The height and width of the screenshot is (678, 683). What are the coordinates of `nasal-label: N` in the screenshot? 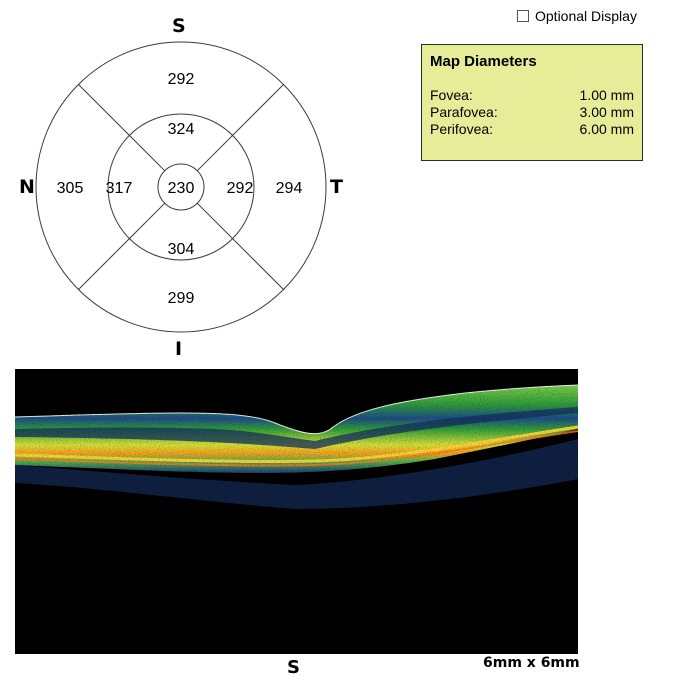 It's located at (27, 187).